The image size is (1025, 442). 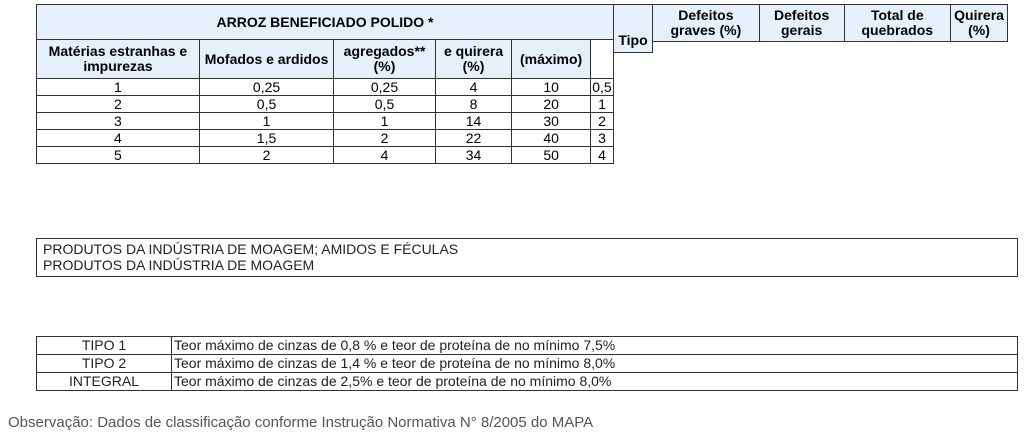 What do you see at coordinates (801, 23) in the screenshot?
I see `column-header: Defeitos gerais` at bounding box center [801, 23].